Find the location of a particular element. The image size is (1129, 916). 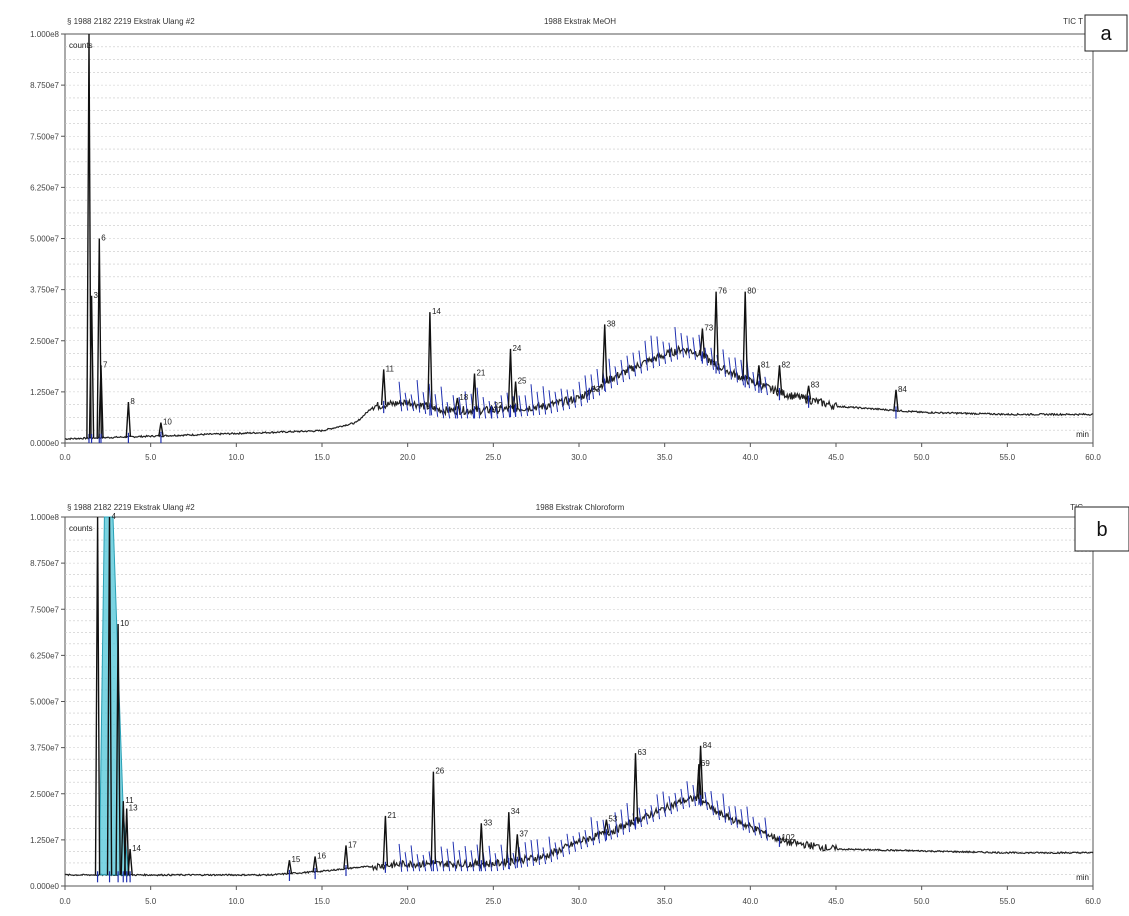

x-tick-label: 5.0 is located at coordinates (151, 901).